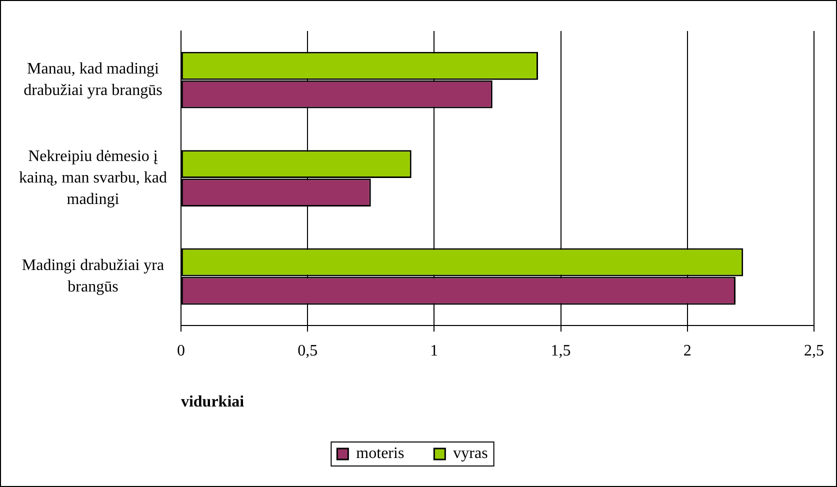 The width and height of the screenshot is (837, 487). Describe the element at coordinates (687, 351) in the screenshot. I see `x-tick-label: 2` at that location.